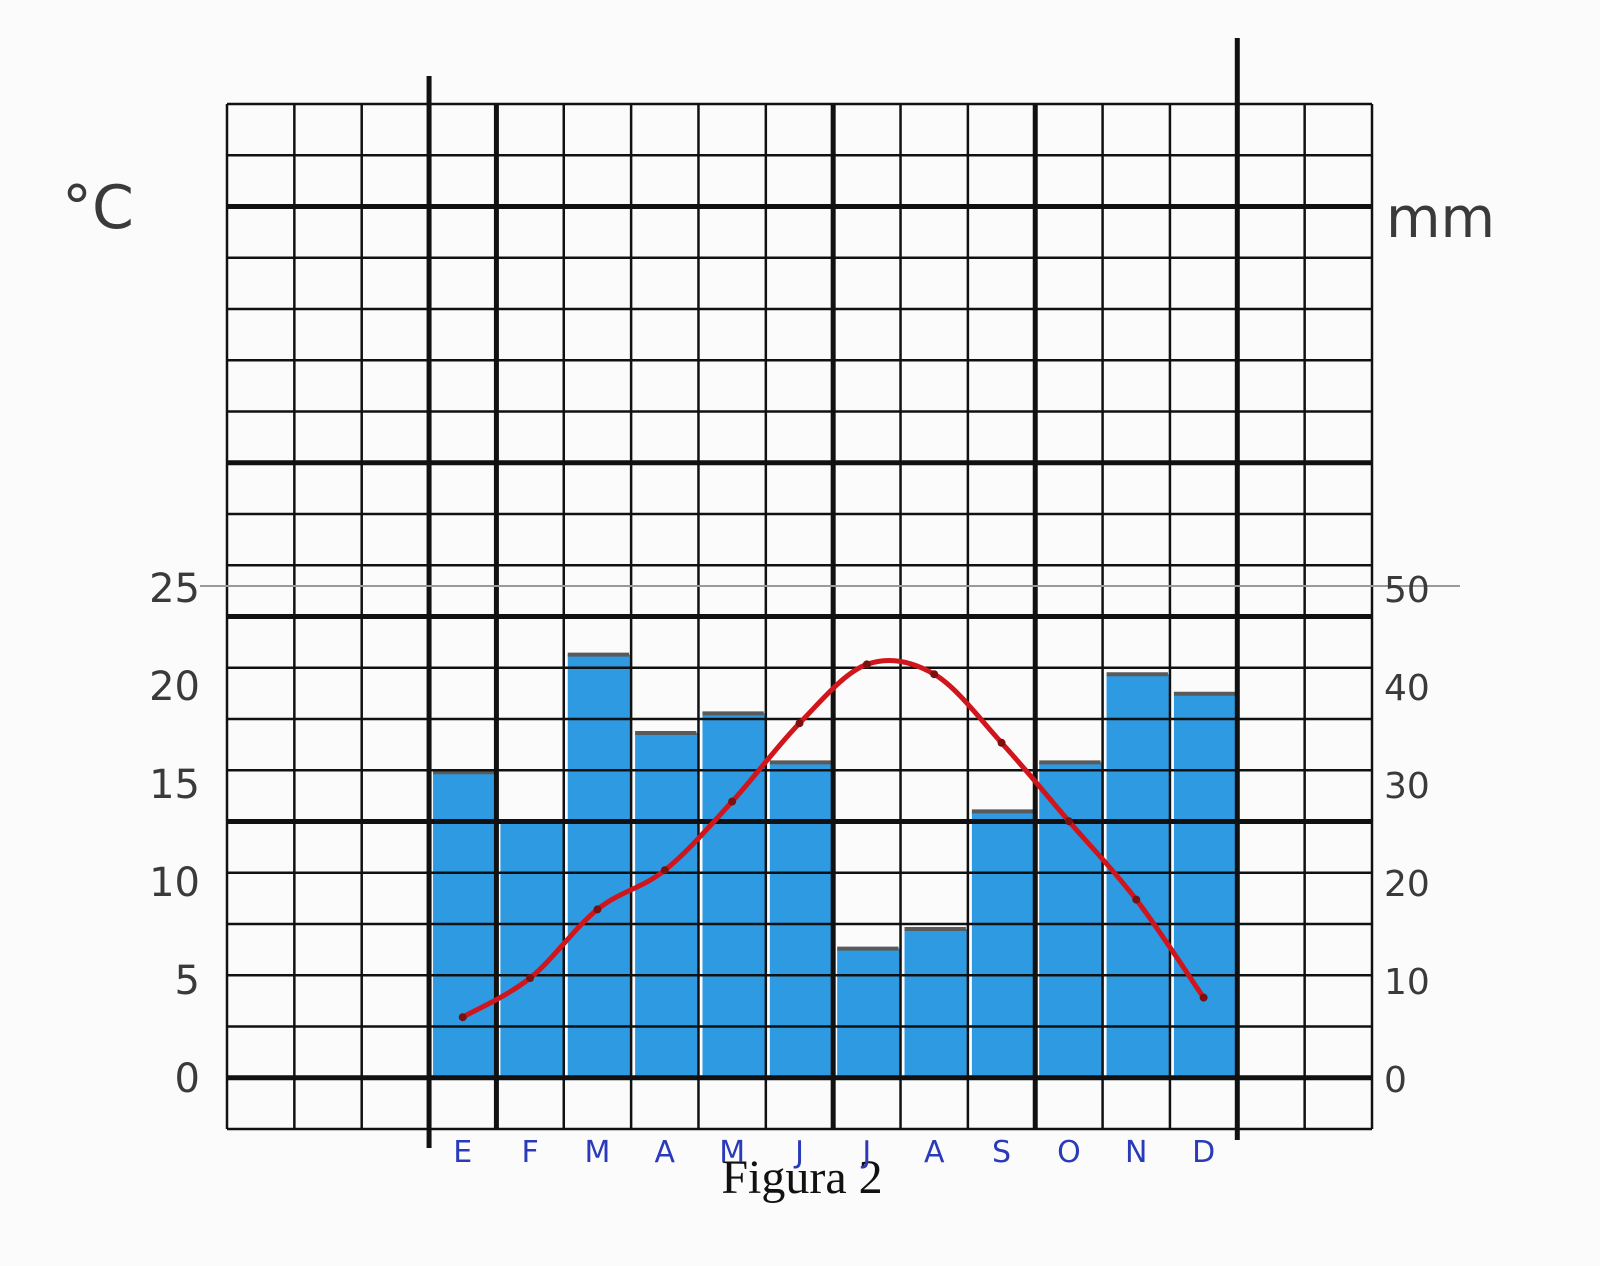 The image size is (1600, 1266). Describe the element at coordinates (174, 785) in the screenshot. I see `left-tick-label: 15` at that location.